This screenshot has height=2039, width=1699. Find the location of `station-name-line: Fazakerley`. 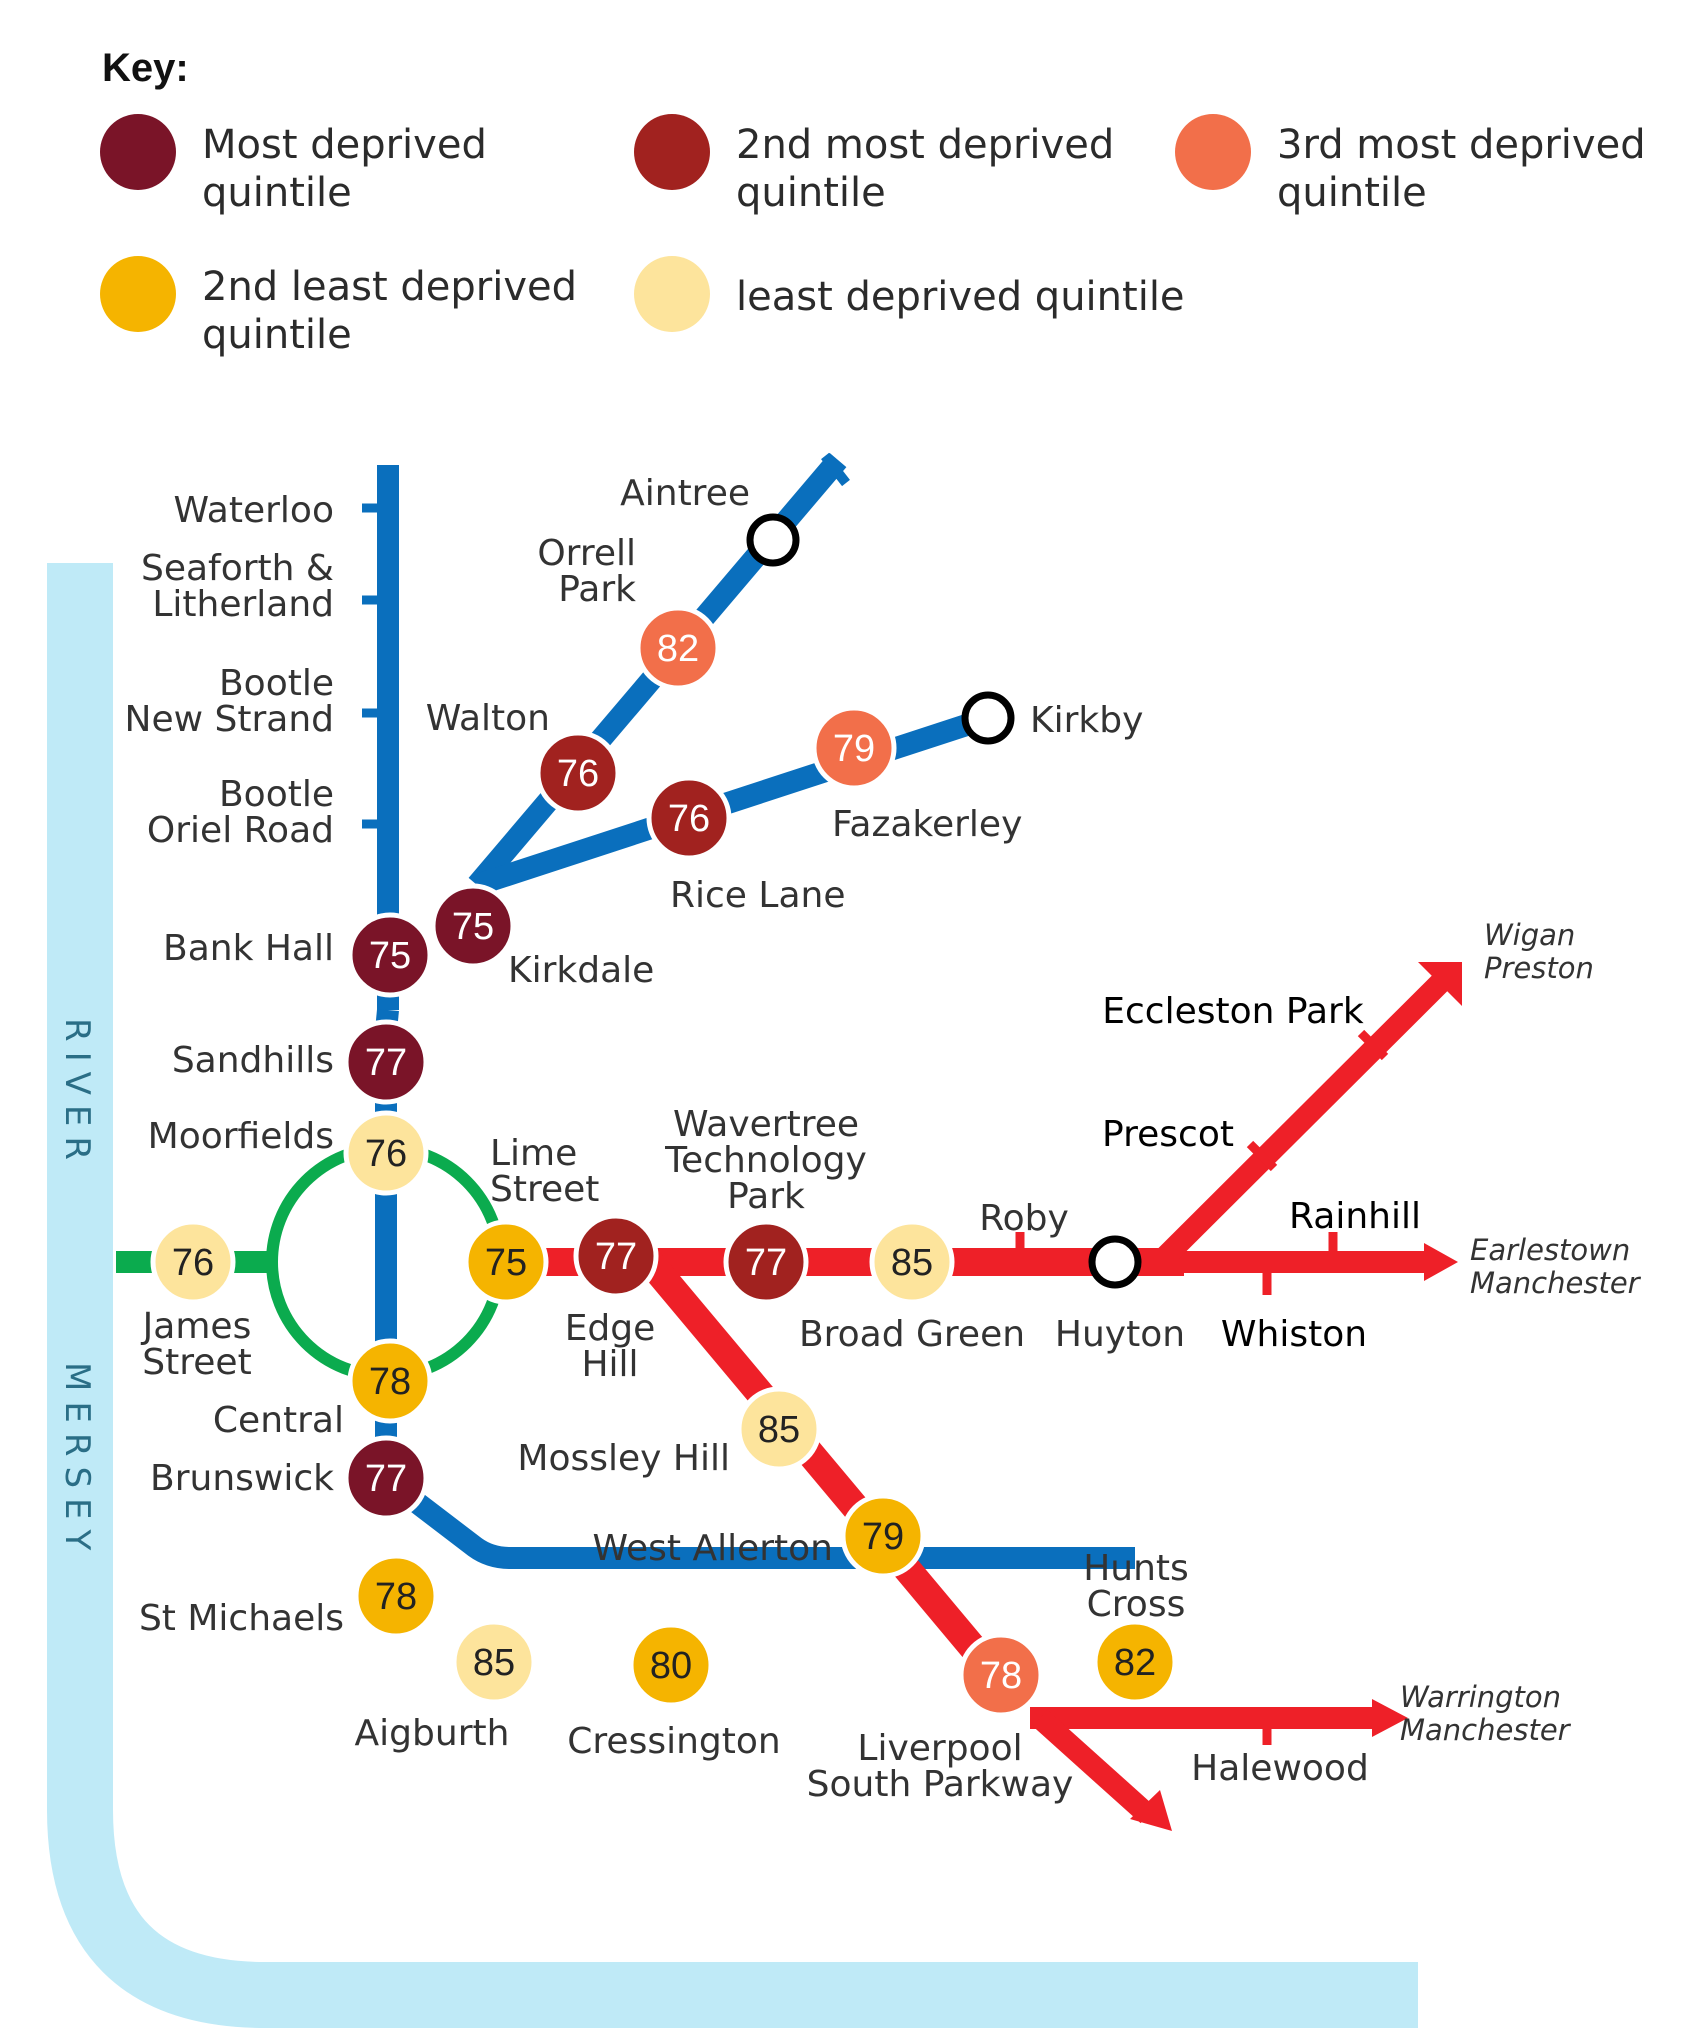

station-name-line: Fazakerley is located at coordinates (927, 824).